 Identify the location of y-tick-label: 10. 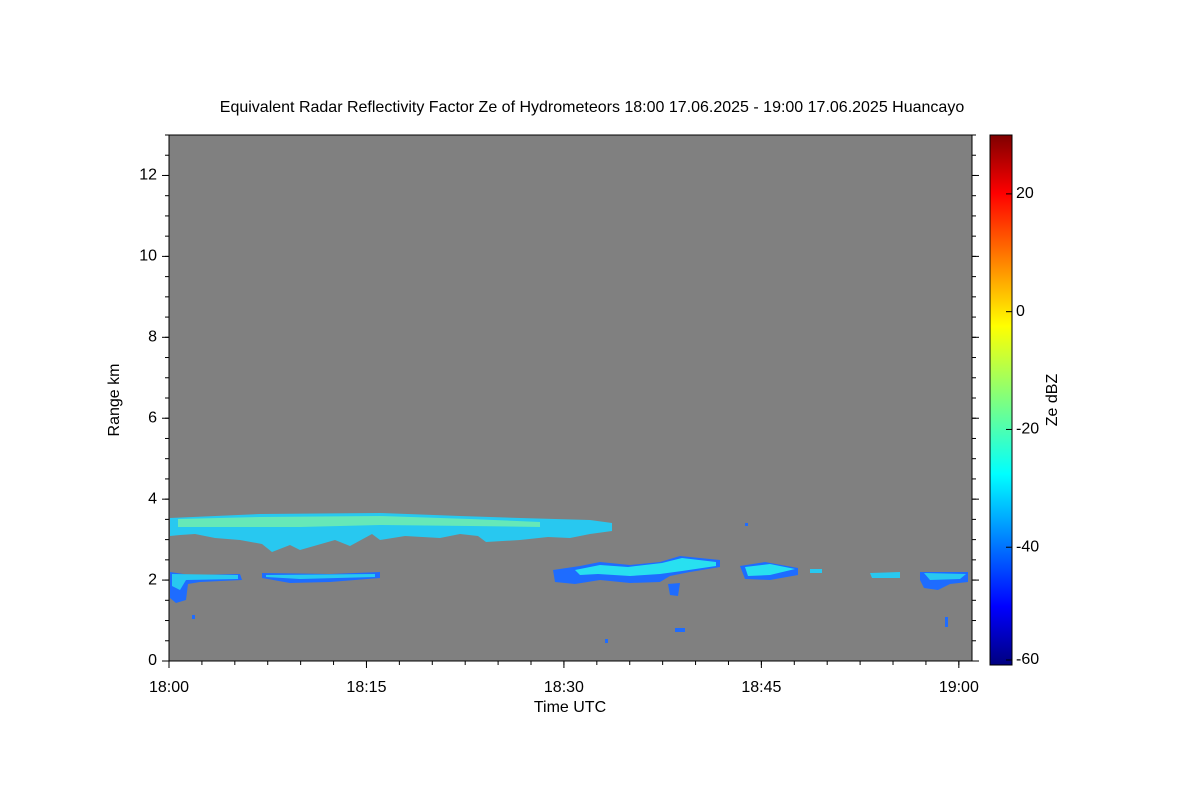
(148, 256).